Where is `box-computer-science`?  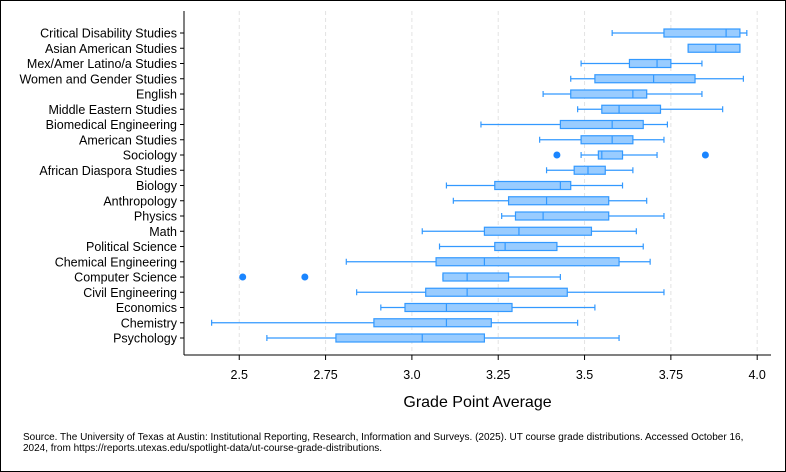 box-computer-science is located at coordinates (476, 277).